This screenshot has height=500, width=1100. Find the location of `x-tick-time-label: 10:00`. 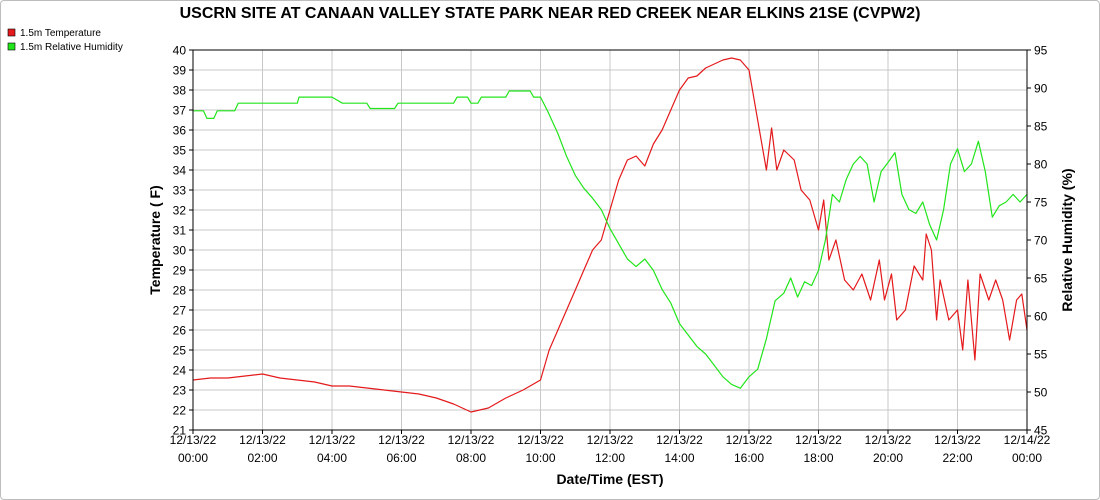

x-tick-time-label: 10:00 is located at coordinates (540, 458).